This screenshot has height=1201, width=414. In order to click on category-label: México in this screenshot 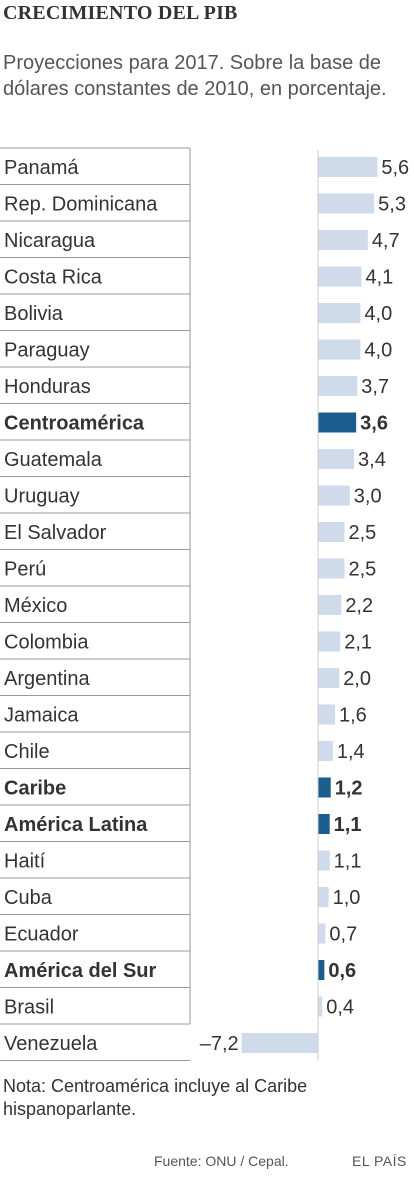, I will do `click(35, 606)`.